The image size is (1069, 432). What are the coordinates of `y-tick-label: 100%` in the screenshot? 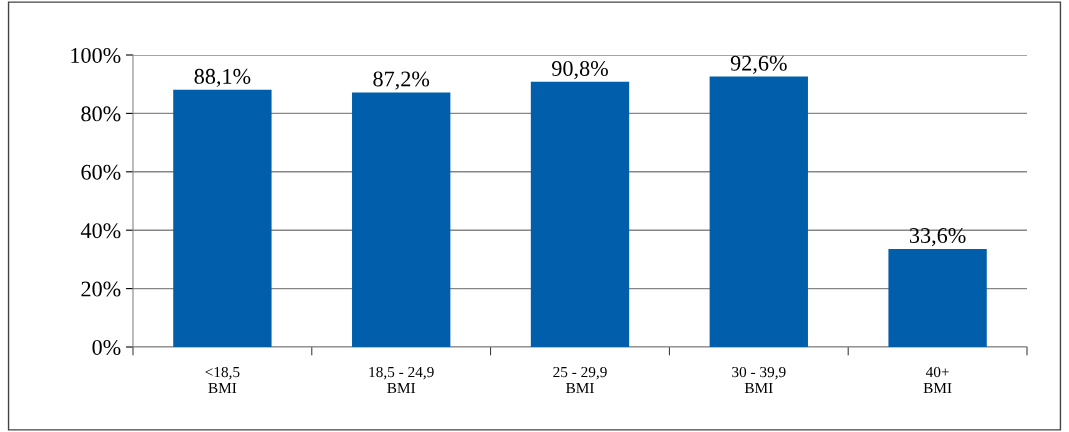 It's located at (96, 55).